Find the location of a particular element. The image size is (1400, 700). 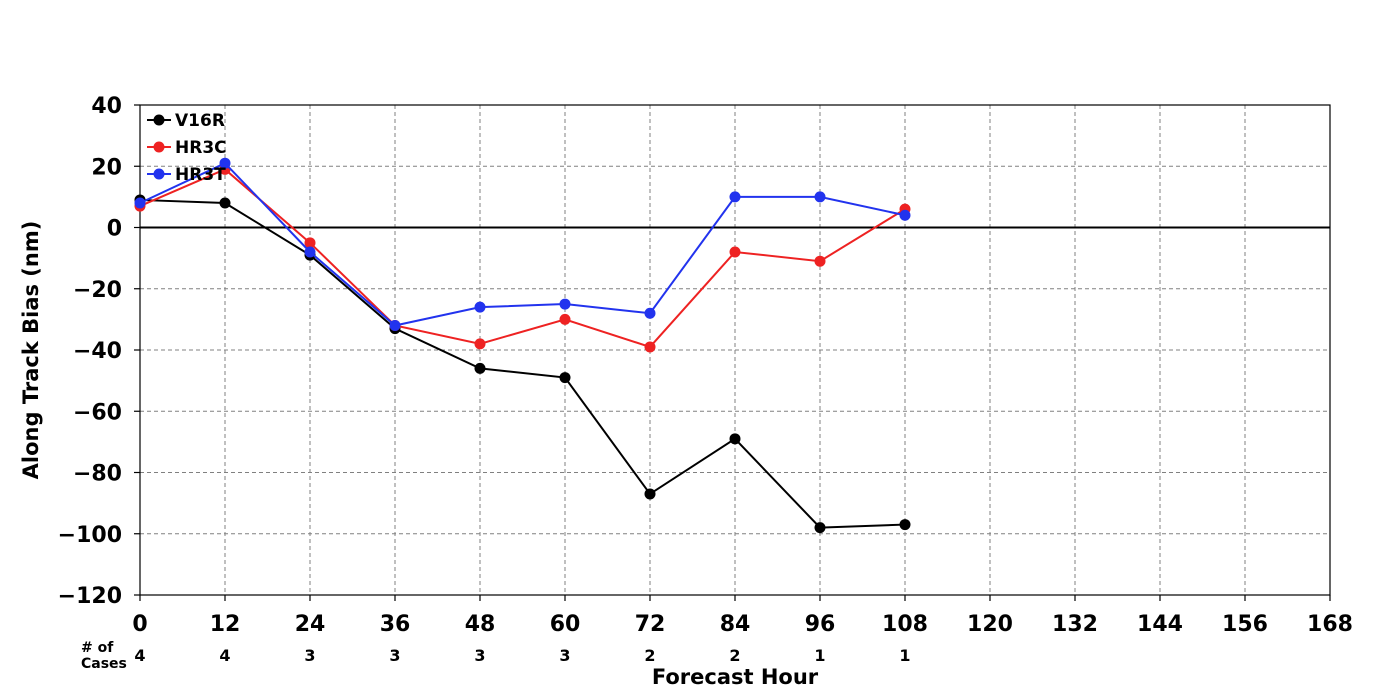

x-tick-label: 36 is located at coordinates (395, 624).